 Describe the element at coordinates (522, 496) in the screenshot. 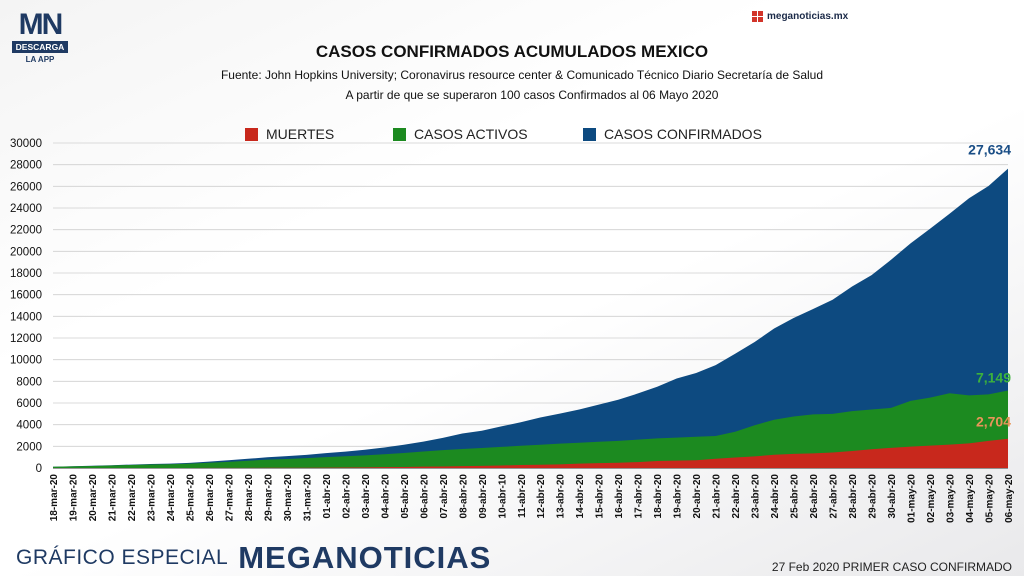

I see `x-tick-label: 11-abr-20` at that location.